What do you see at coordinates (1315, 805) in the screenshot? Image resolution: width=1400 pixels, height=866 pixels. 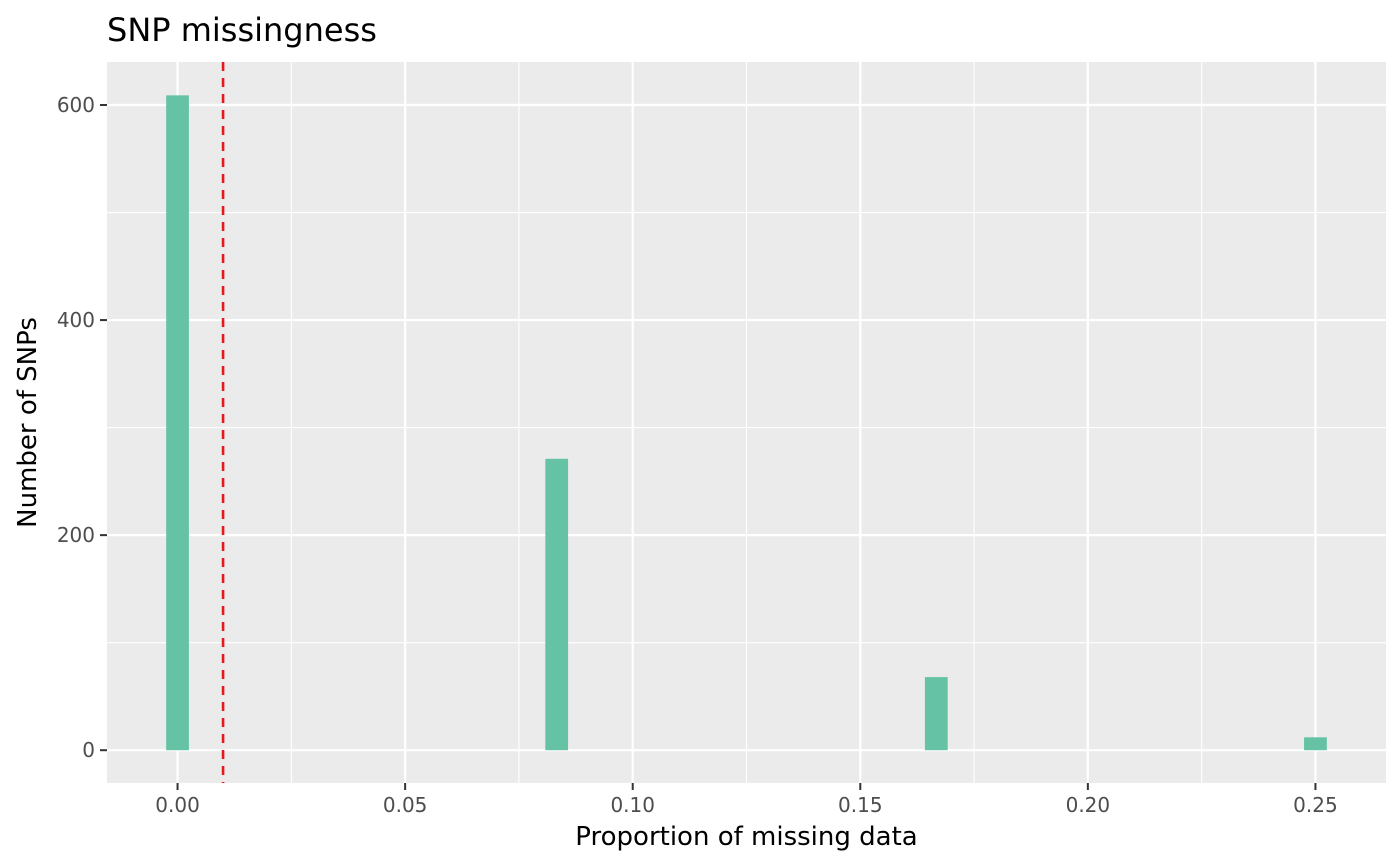 I see `x-tick-label: 0.25` at bounding box center [1315, 805].